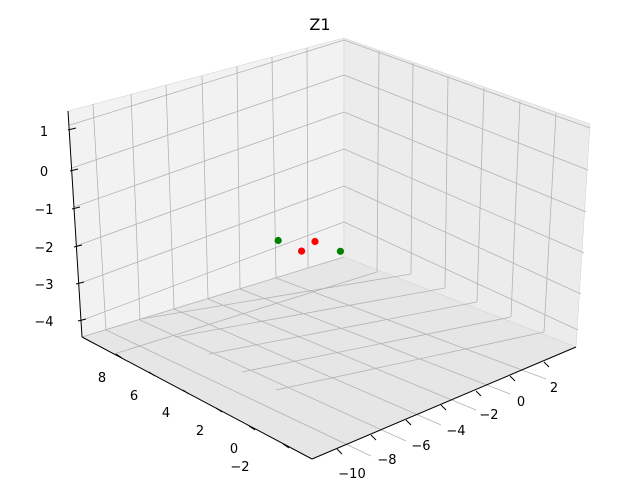 The width and height of the screenshot is (640, 480). I want to click on x-tick-labels: −10 −8 −6 −4 −2 0 2, so click(448, 430).